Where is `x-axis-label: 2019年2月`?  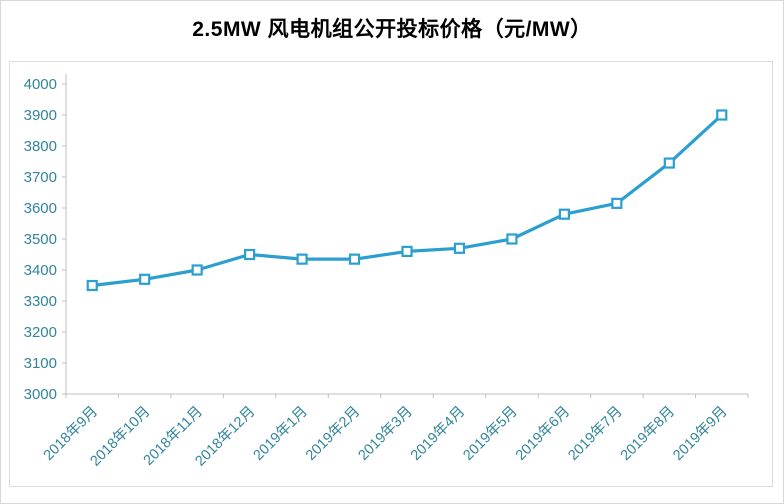
x-axis-label: 2019年2月 is located at coordinates (332, 433).